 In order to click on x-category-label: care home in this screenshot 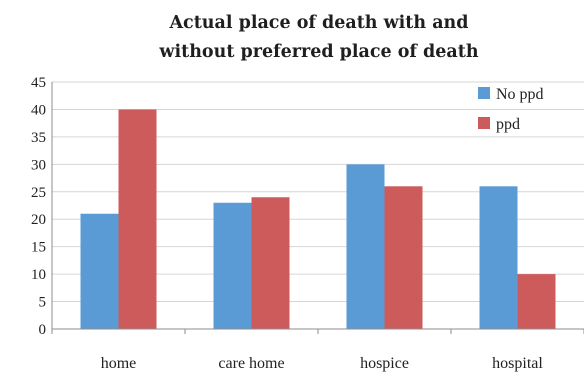, I will do `click(251, 363)`.